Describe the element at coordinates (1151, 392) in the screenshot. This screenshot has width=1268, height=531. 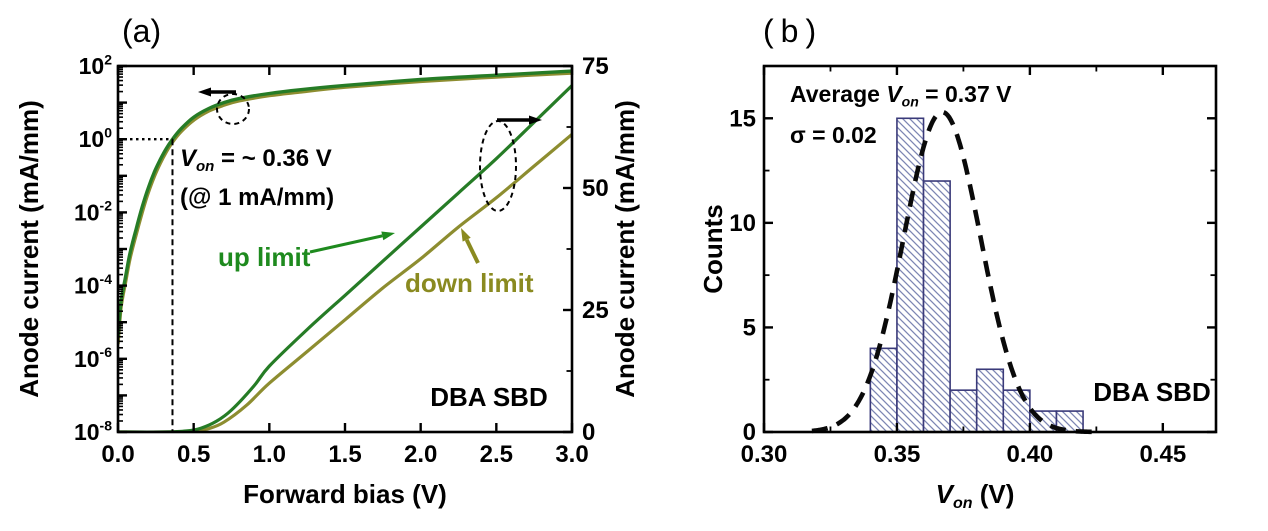
I see `panel-b-device-label: DBA SBD` at that location.